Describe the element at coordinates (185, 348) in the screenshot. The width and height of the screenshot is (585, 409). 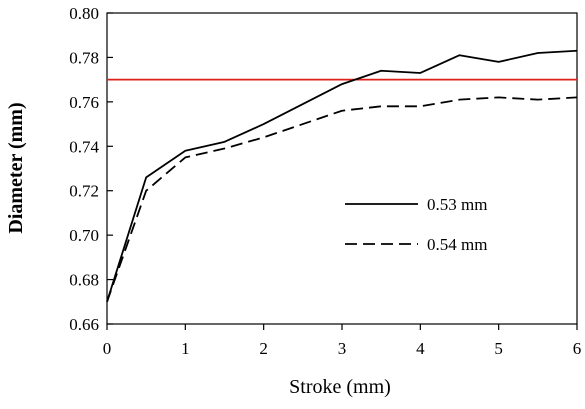
I see `x-tick-label: 1` at that location.